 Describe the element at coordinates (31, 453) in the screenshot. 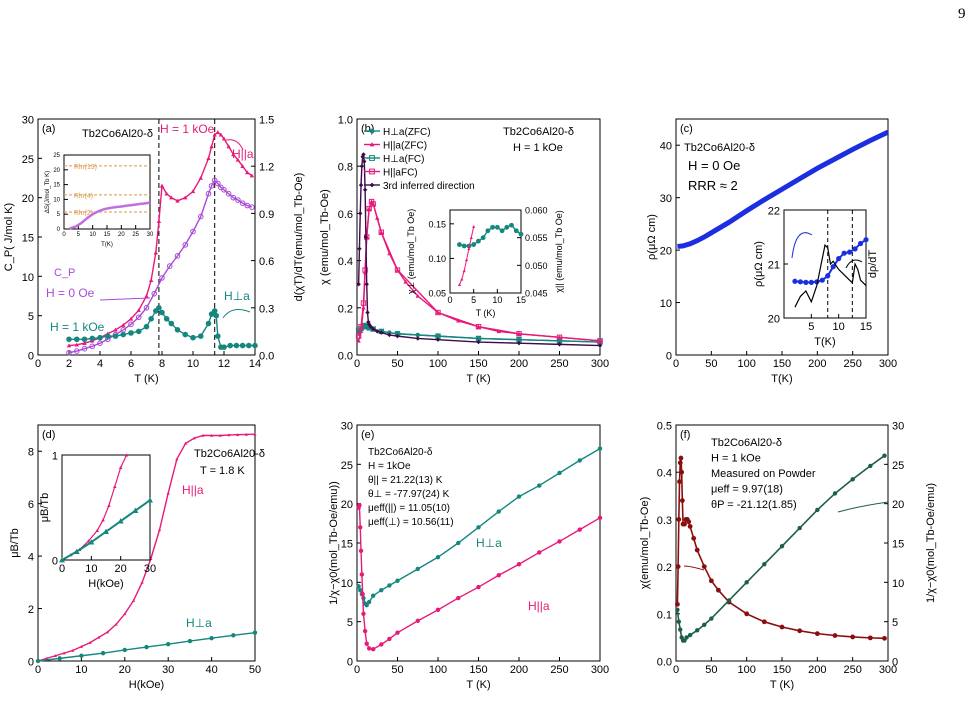

I see `y-tick-label: 8` at that location.